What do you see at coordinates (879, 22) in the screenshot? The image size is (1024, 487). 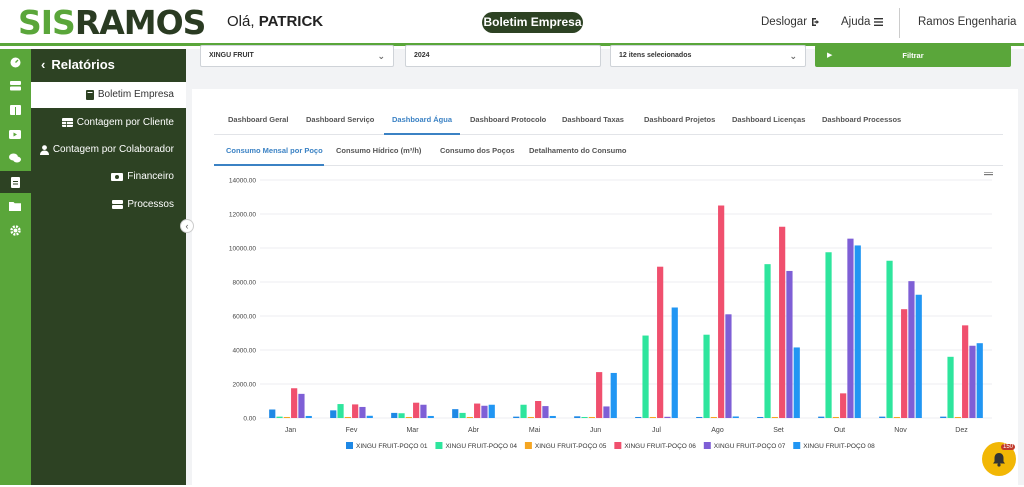 I see `menu-icon` at bounding box center [879, 22].